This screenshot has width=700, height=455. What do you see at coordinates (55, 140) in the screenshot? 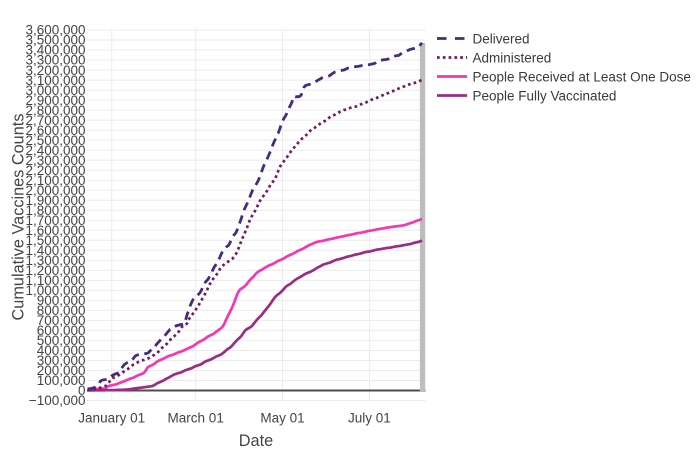
I see `svg-text: 2,500,000` at bounding box center [55, 140].